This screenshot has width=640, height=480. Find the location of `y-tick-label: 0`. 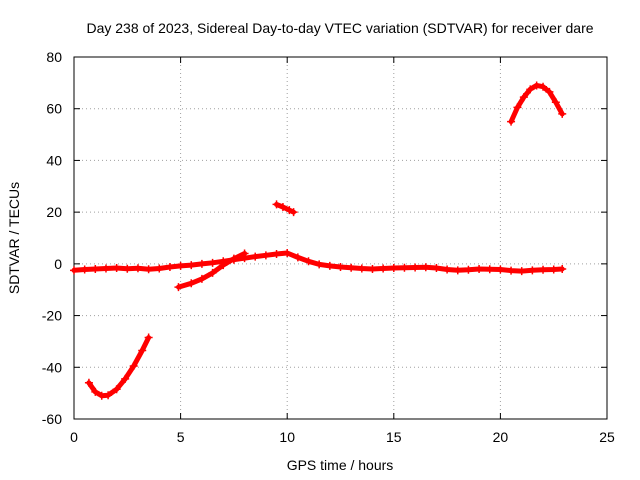

y-tick-label: 0 is located at coordinates (58, 264).